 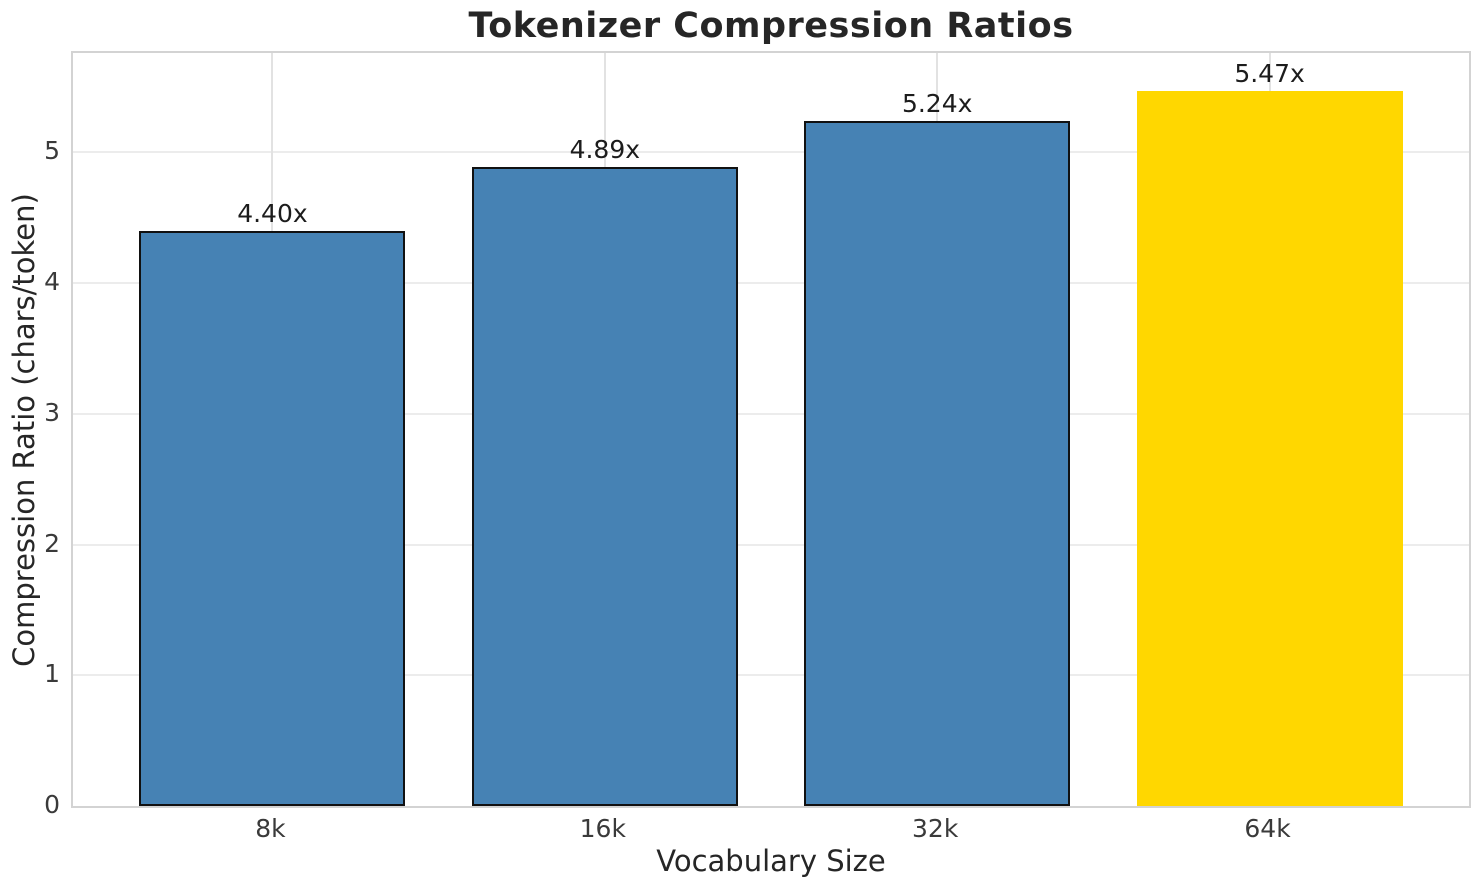 I want to click on bar-value-label: 5.47x, so click(x=1269, y=73).